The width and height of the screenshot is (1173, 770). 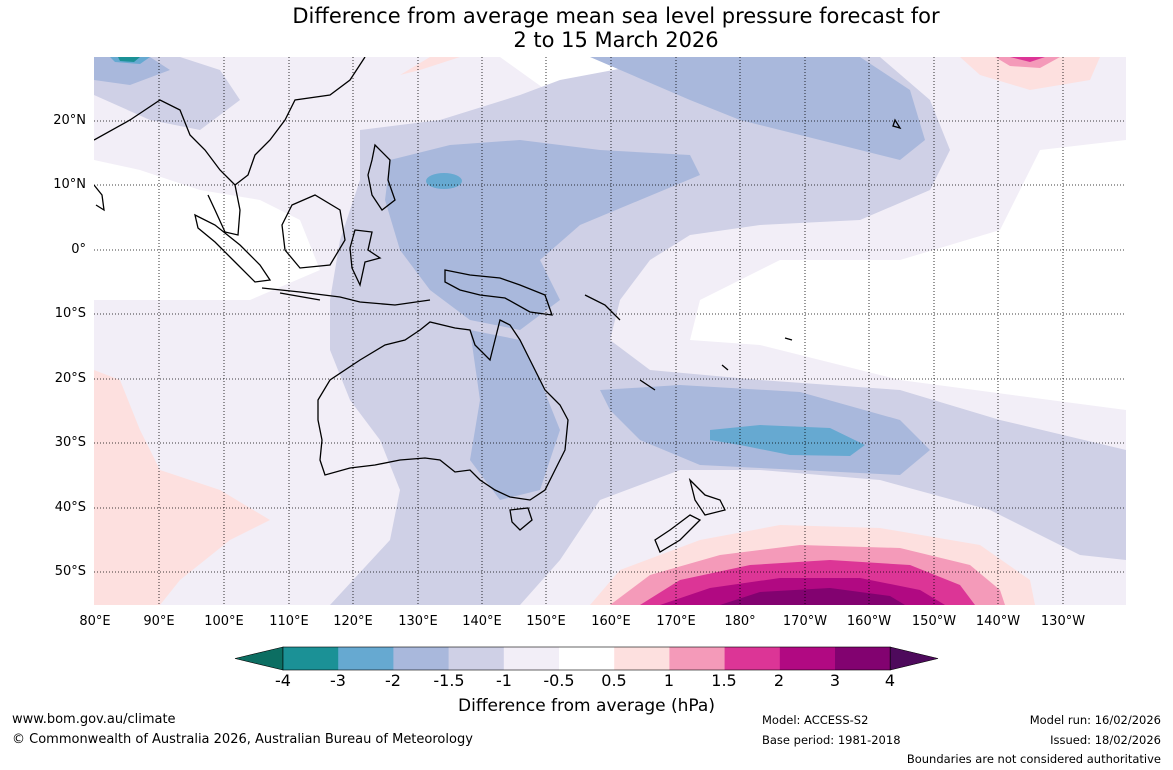 What do you see at coordinates (1063, 621) in the screenshot?
I see `lon-label-130w: 130°W` at bounding box center [1063, 621].